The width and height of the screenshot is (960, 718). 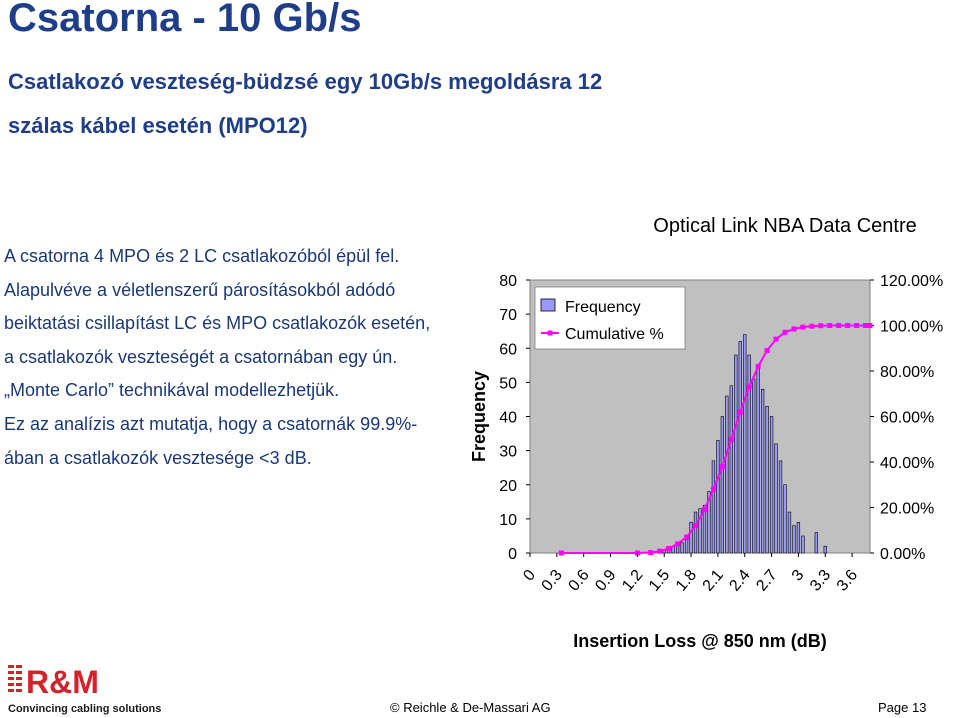 I want to click on x-tick-label: 0.3, so click(x=552, y=581).